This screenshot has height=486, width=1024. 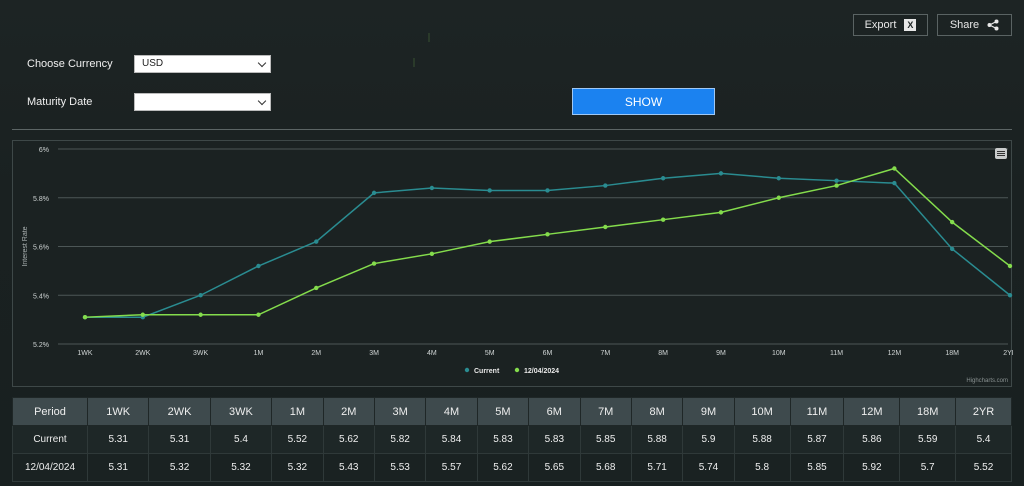 What do you see at coordinates (201, 353) in the screenshot?
I see `x-tick-label: 3WK` at bounding box center [201, 353].